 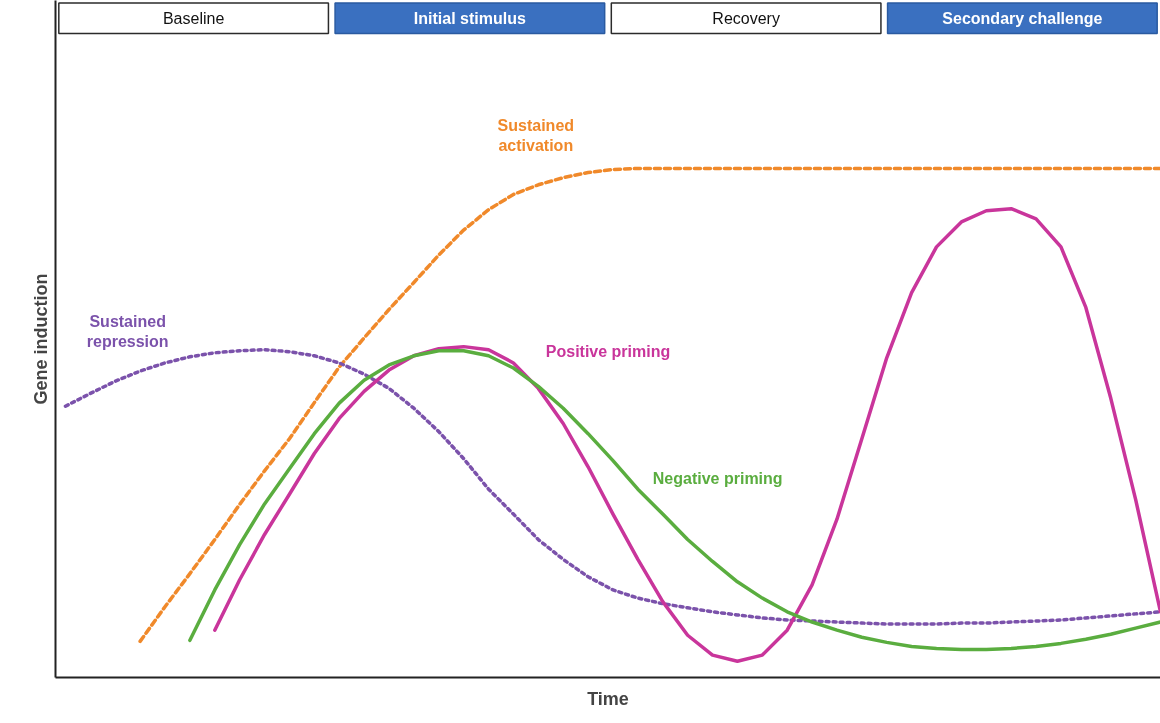 I want to click on text: Recovery, so click(x=746, y=18).